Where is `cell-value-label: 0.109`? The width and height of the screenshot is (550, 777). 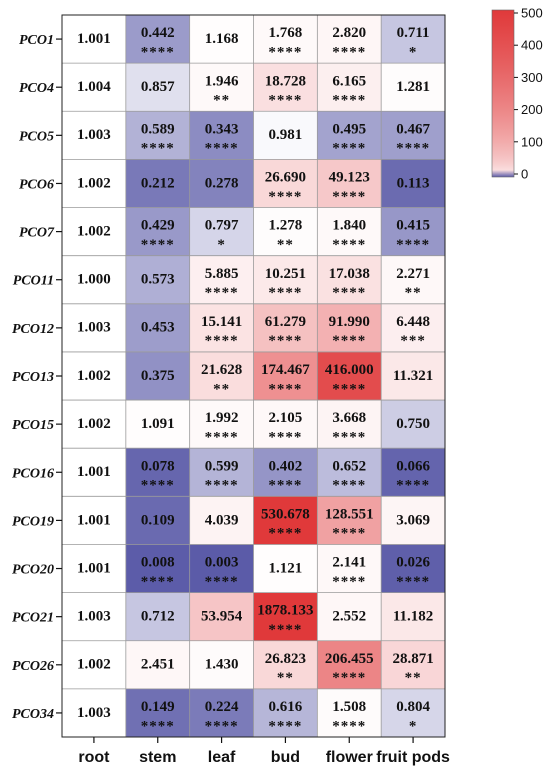
cell-value-label: 0.109 is located at coordinates (158, 520).